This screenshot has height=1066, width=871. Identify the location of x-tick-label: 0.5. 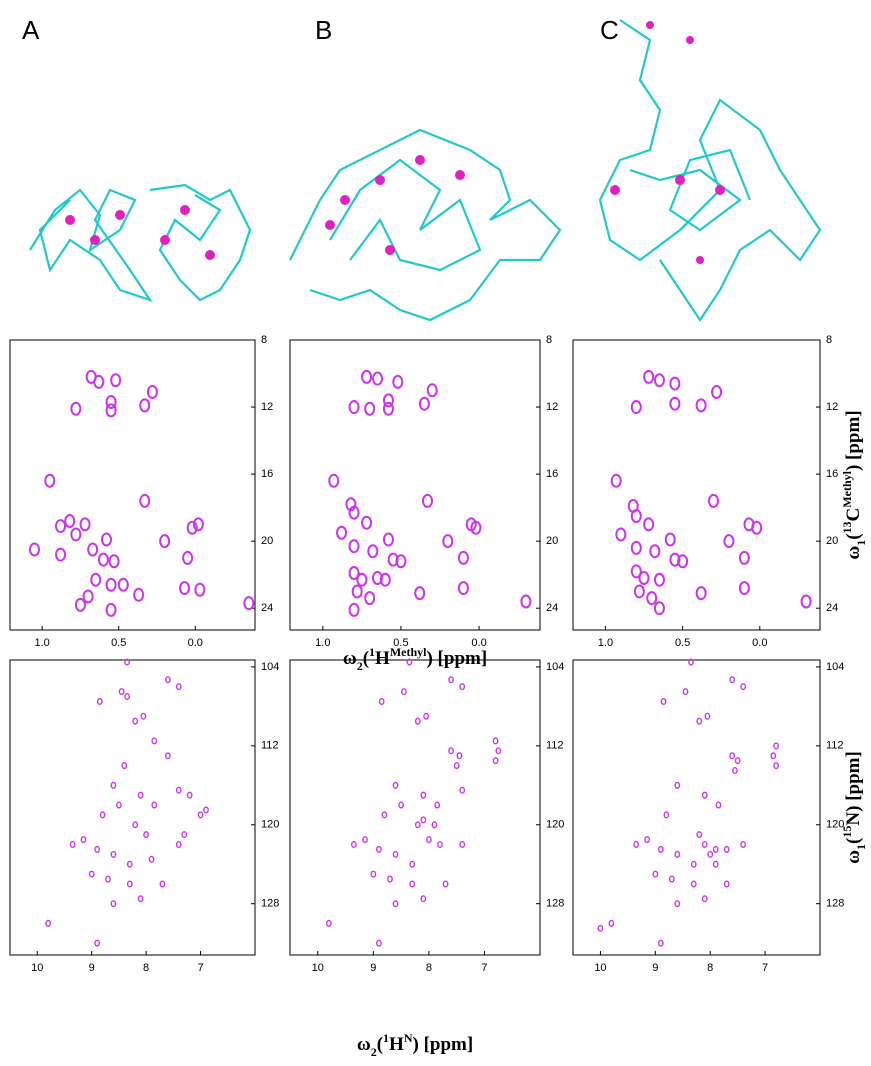
(400, 643).